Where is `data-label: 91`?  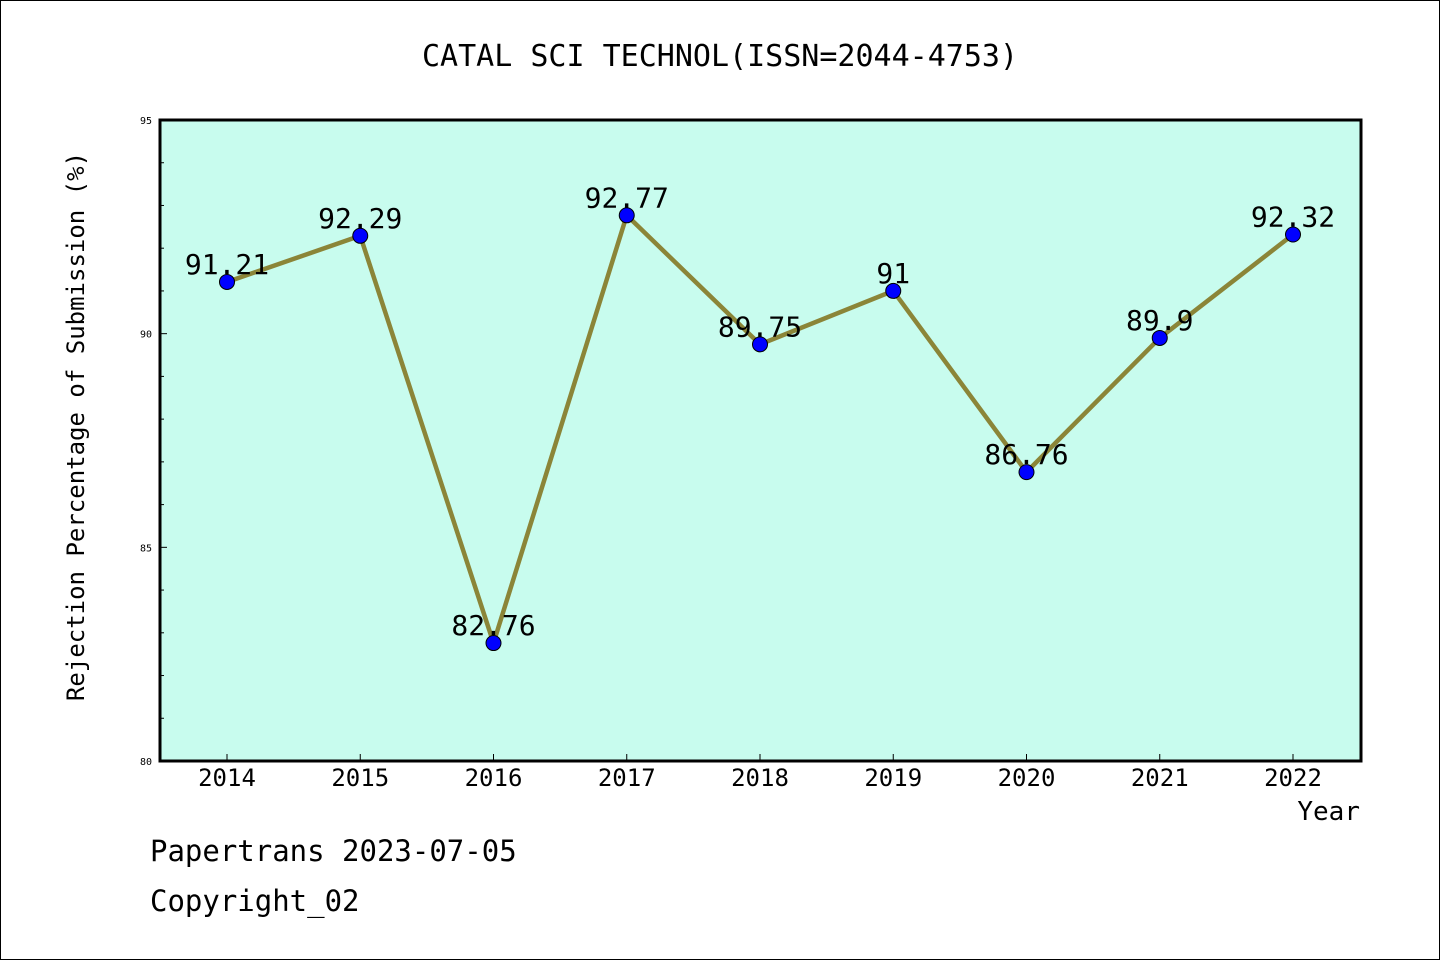 data-label: 91 is located at coordinates (893, 273).